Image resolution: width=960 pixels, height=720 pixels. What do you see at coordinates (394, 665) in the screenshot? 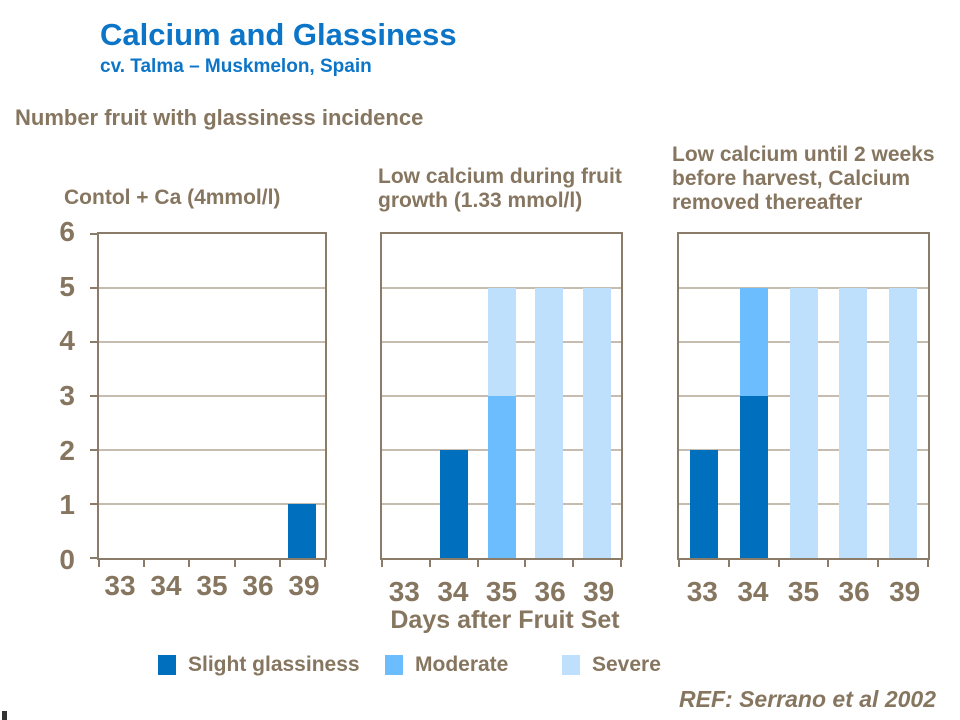
I see `legend-swatch-moderate` at bounding box center [394, 665].